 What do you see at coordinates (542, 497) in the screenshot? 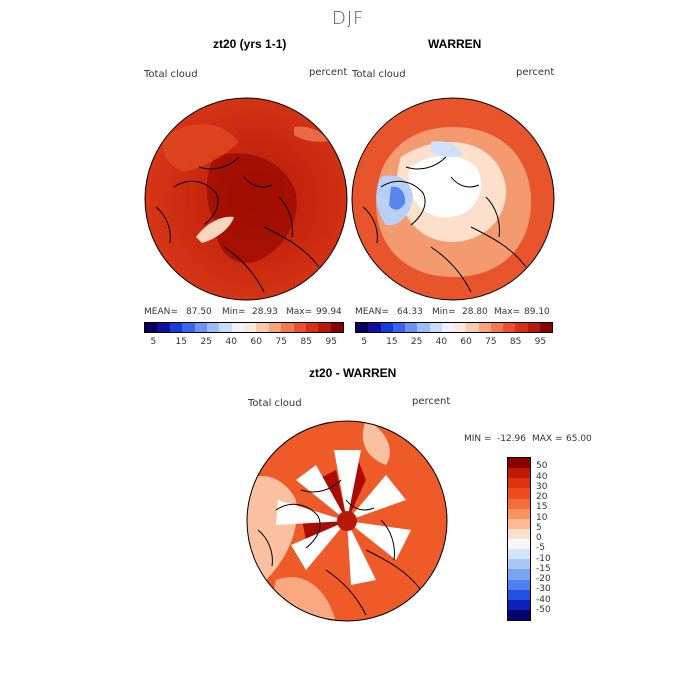
I see `colorbar-tick-label: 20` at bounding box center [542, 497].